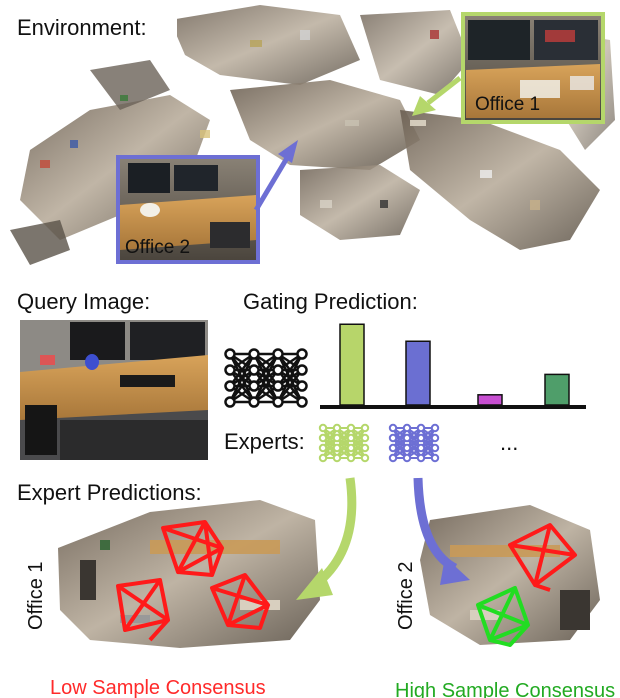 The image size is (620, 698). What do you see at coordinates (542, 557) in the screenshot?
I see `camera-pose-office2-a` at bounding box center [542, 557].